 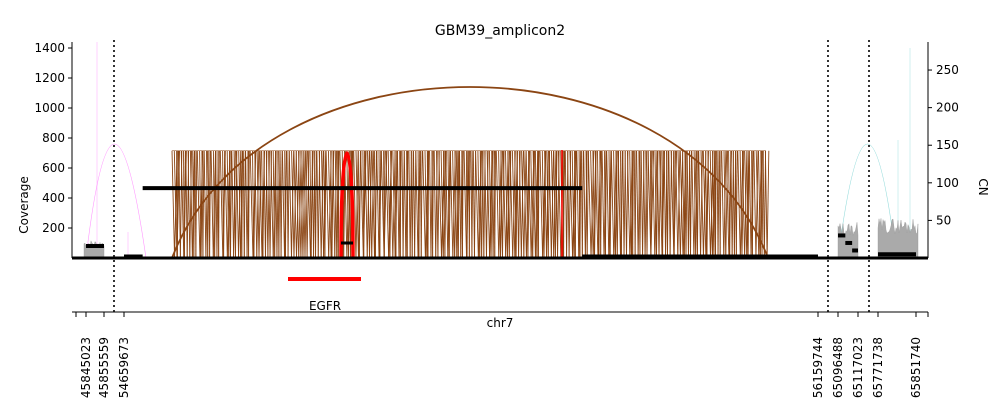 I want to click on left-tick-label: 1400, so click(x=49, y=48).